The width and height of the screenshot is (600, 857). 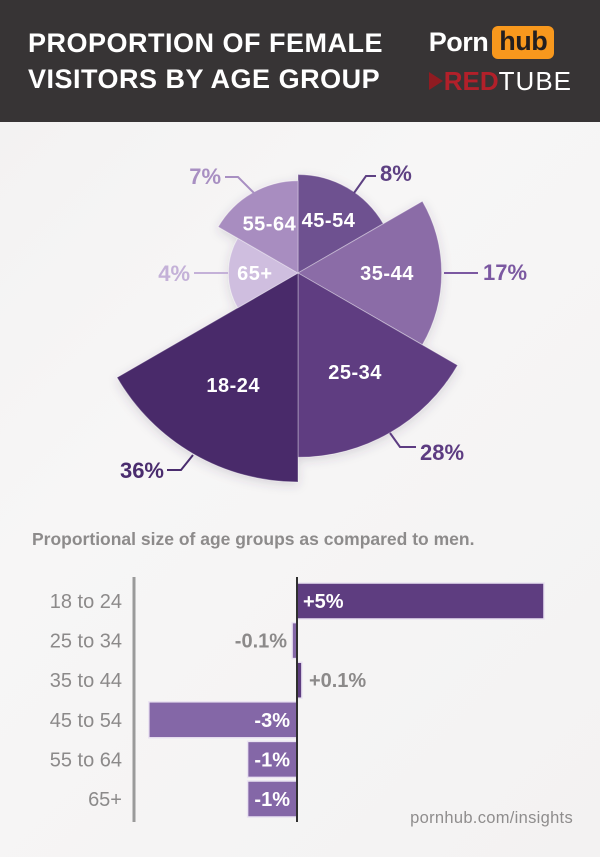 I want to click on page-title-line2: VISITORS BY AGE GROUP, so click(x=204, y=79).